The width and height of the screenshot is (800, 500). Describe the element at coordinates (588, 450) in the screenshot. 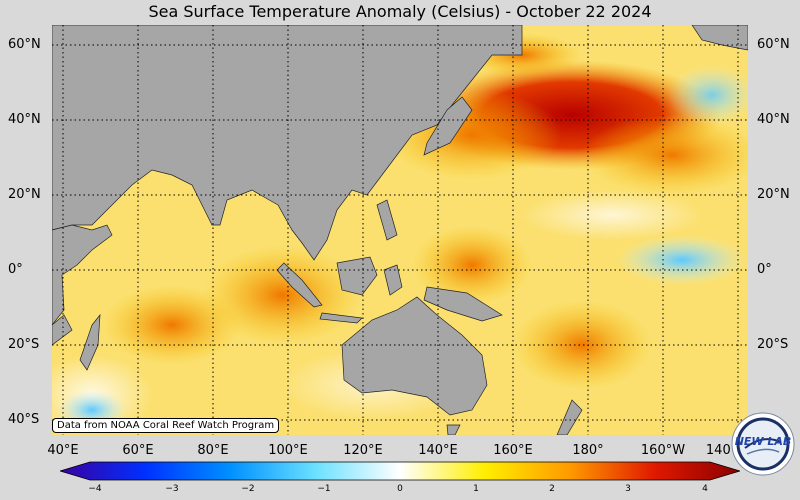

I see `lon-label: 180°` at that location.